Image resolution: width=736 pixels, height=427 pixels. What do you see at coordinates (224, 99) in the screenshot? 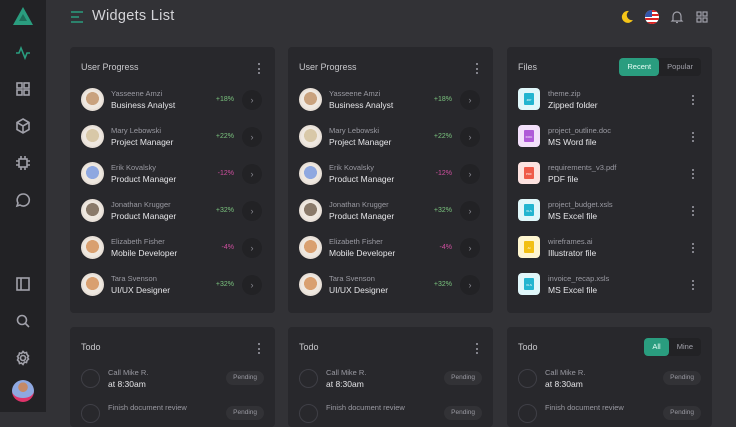
I see `progress-change: +18%` at bounding box center [224, 99].